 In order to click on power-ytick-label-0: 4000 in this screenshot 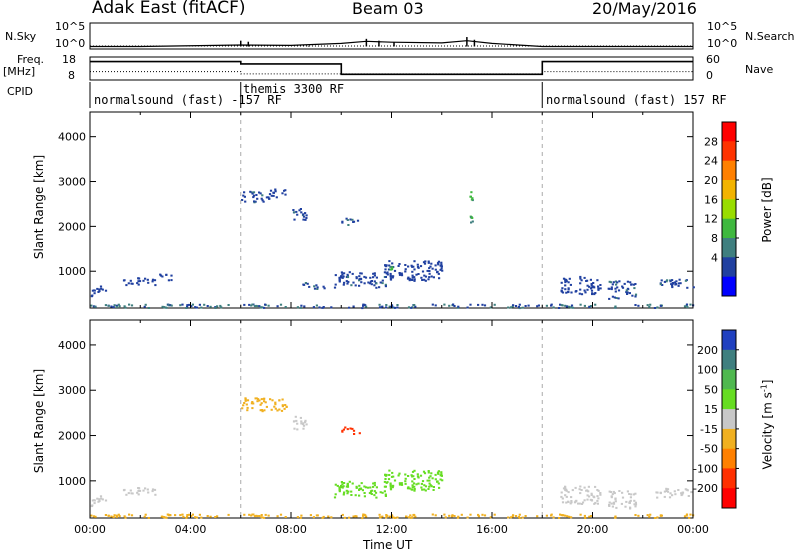, I will do `click(72, 137)`.